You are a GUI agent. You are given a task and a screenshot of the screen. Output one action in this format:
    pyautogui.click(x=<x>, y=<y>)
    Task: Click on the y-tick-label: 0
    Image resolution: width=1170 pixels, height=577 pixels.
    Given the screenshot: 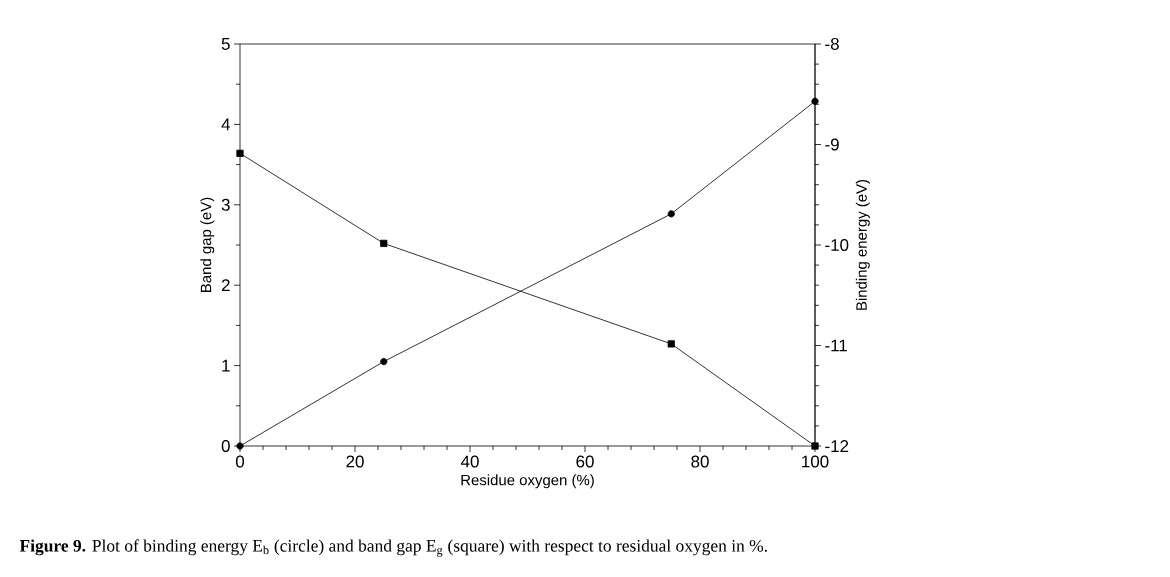 What is the action you would take?
    pyautogui.click(x=225, y=446)
    